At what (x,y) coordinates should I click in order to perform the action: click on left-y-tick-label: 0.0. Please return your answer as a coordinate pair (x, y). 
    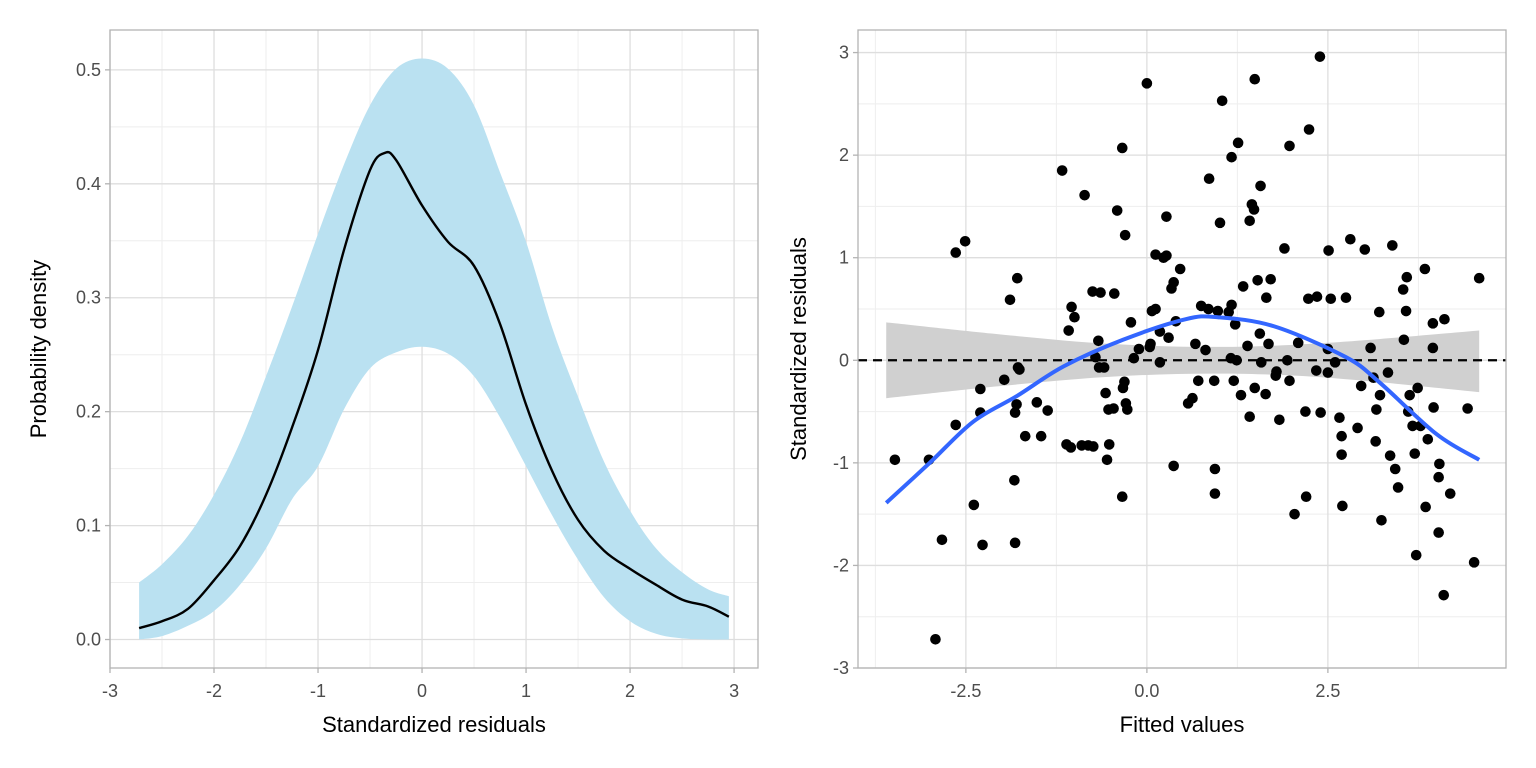
    Looking at the image, I should click on (88, 640).